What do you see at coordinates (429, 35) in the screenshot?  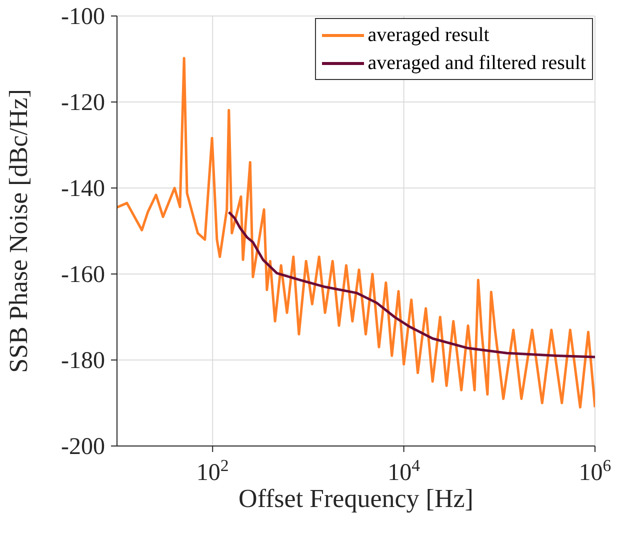 I see `legend-label: averaged result` at bounding box center [429, 35].